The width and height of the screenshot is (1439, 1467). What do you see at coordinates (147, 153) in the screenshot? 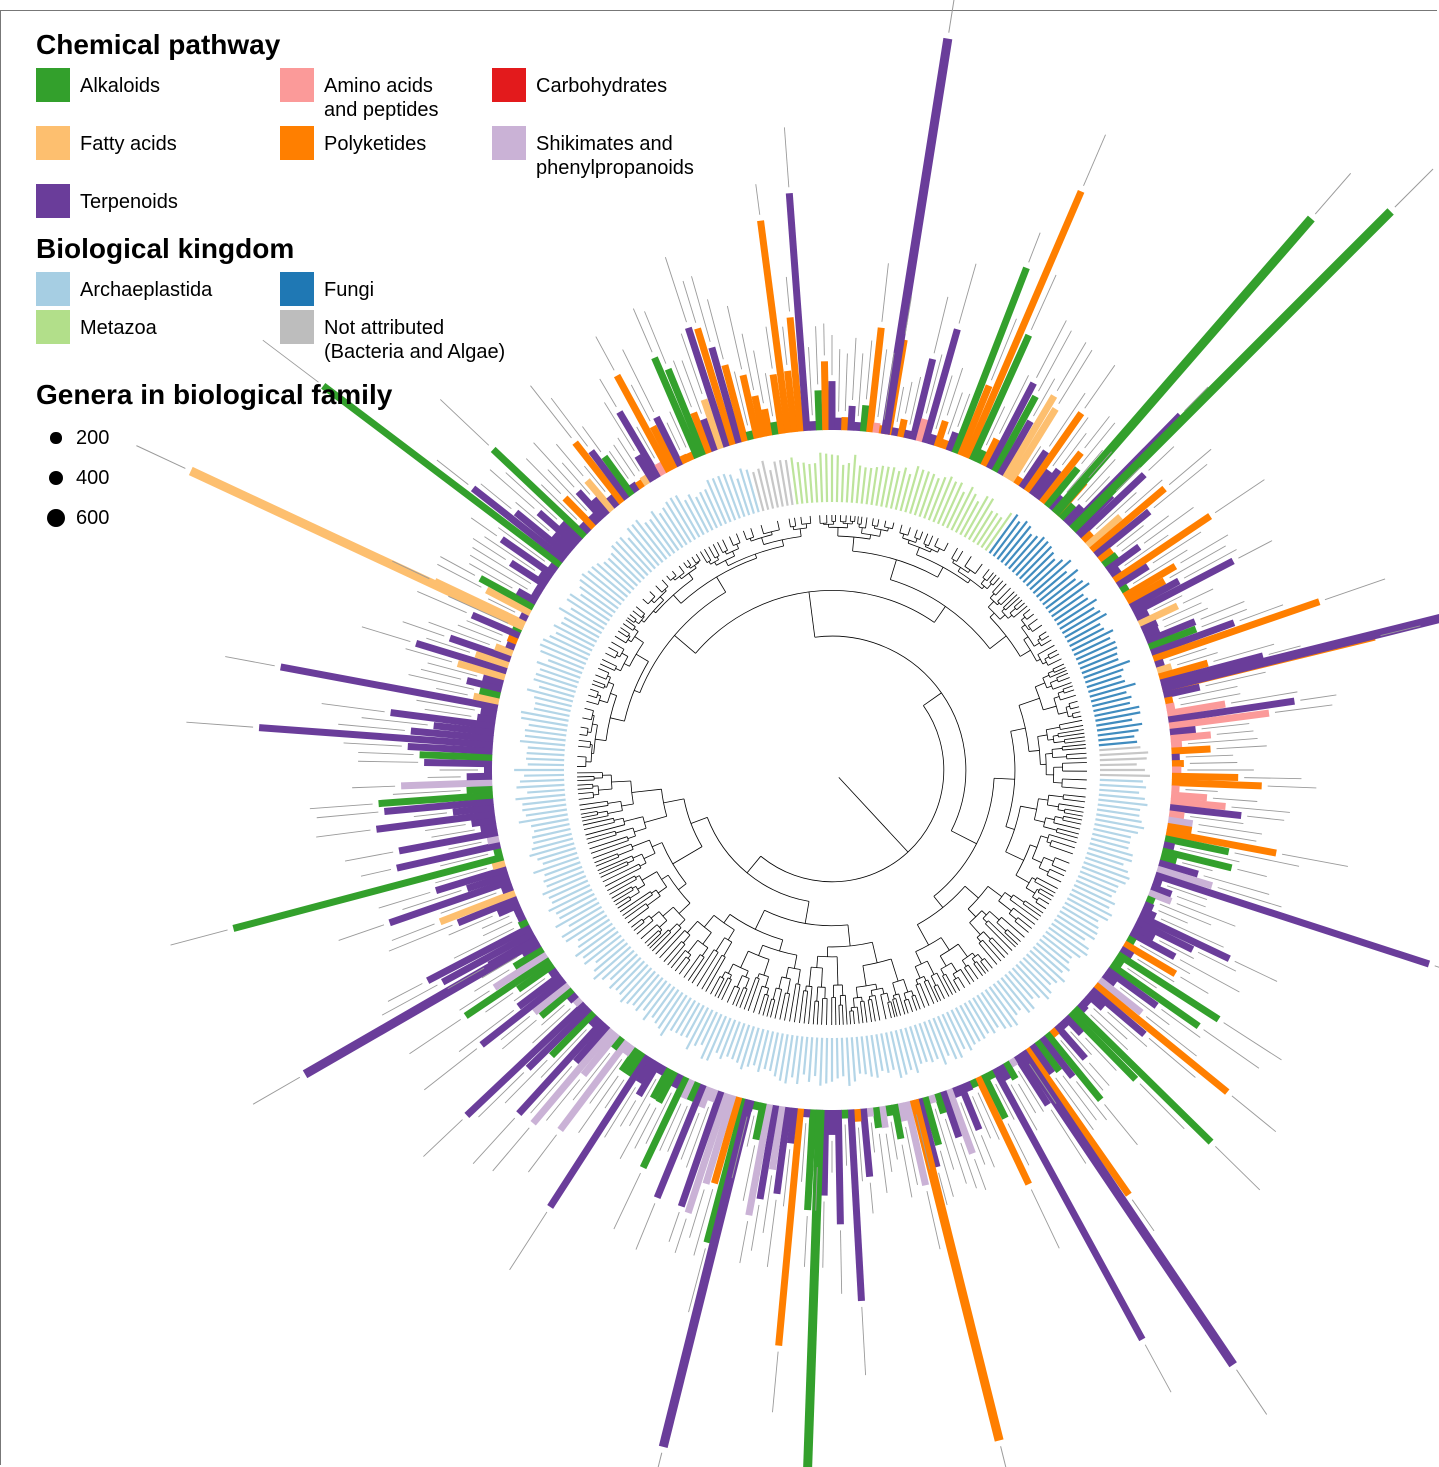
I see `legend-pathway-item: Fatty acids` at bounding box center [147, 153].